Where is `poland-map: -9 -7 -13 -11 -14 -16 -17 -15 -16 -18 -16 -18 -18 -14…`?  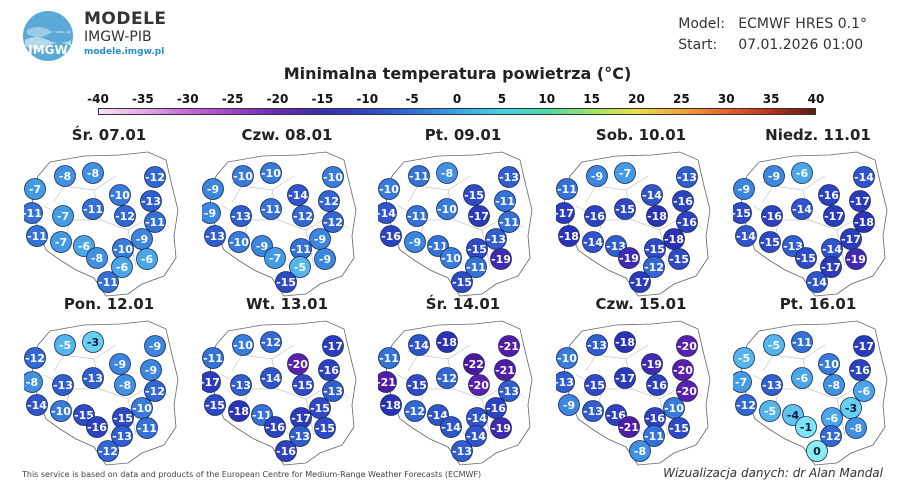
poland-map: -9 -7 -13 -11 -14 -16 -17 -15 -16 -18 -16 -18 -18 -14… is located at coordinates (633, 224).